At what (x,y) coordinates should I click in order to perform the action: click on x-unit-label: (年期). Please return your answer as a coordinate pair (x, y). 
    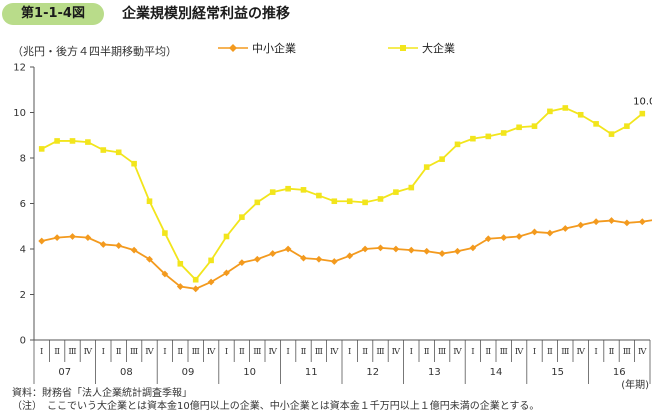
    Looking at the image, I should click on (635, 384).